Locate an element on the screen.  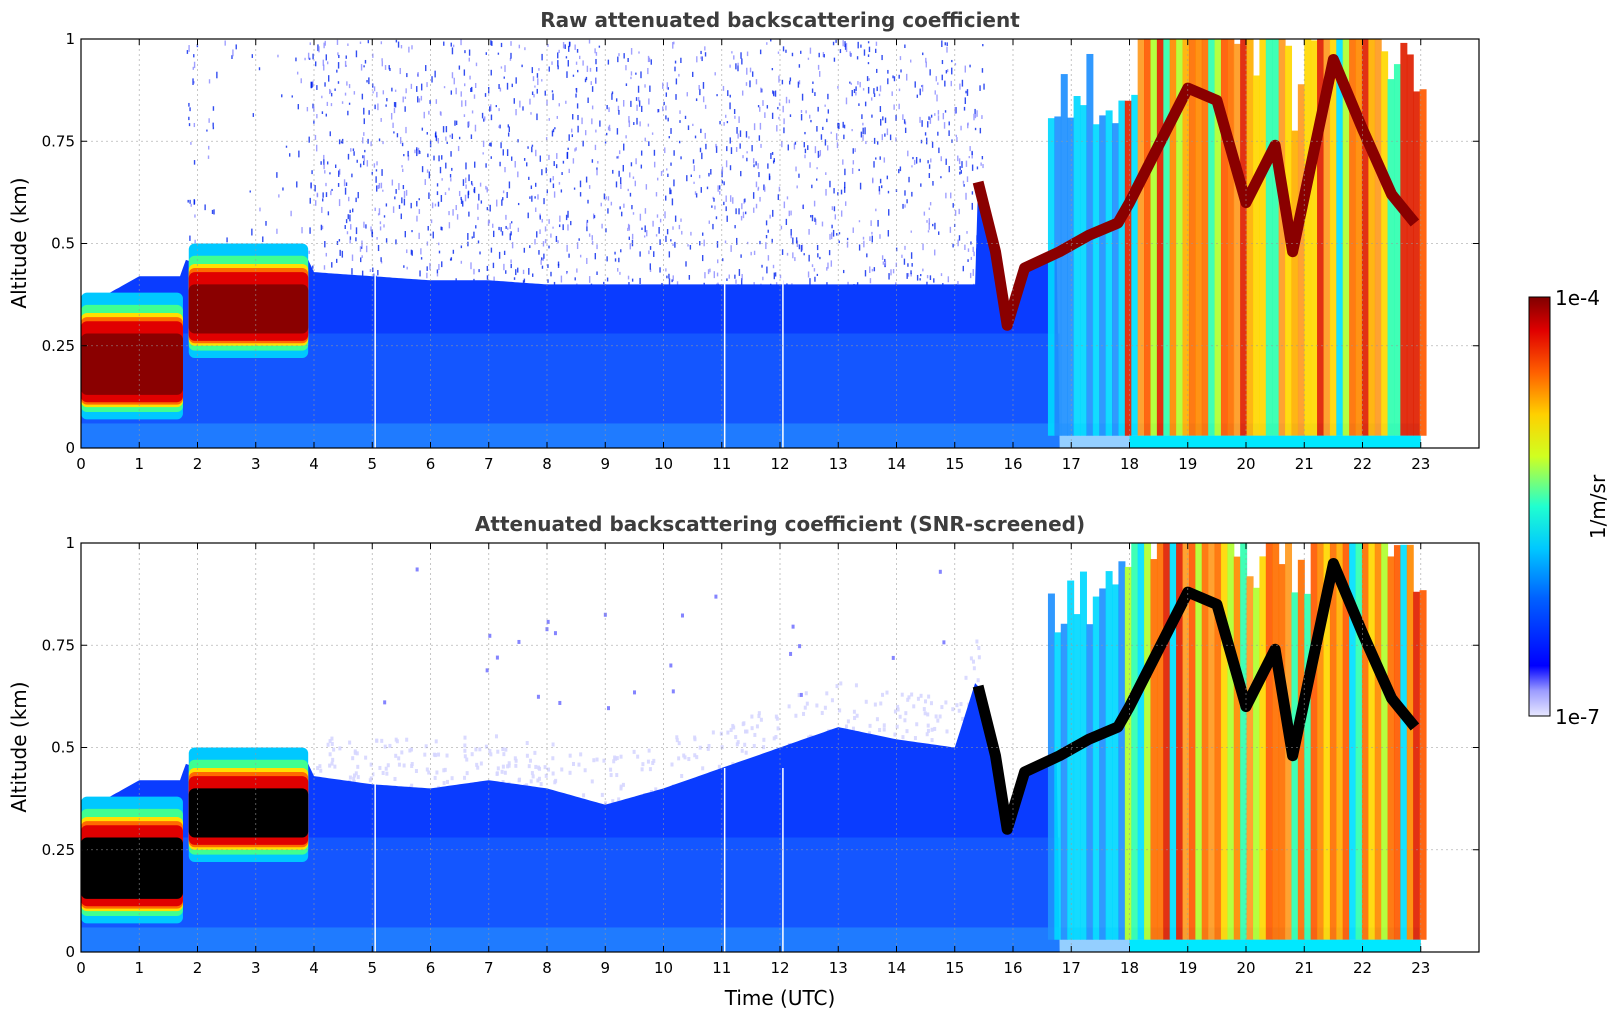
colorbar: 1e-4 1e-7 1/m/sr is located at coordinates (1569, 507).